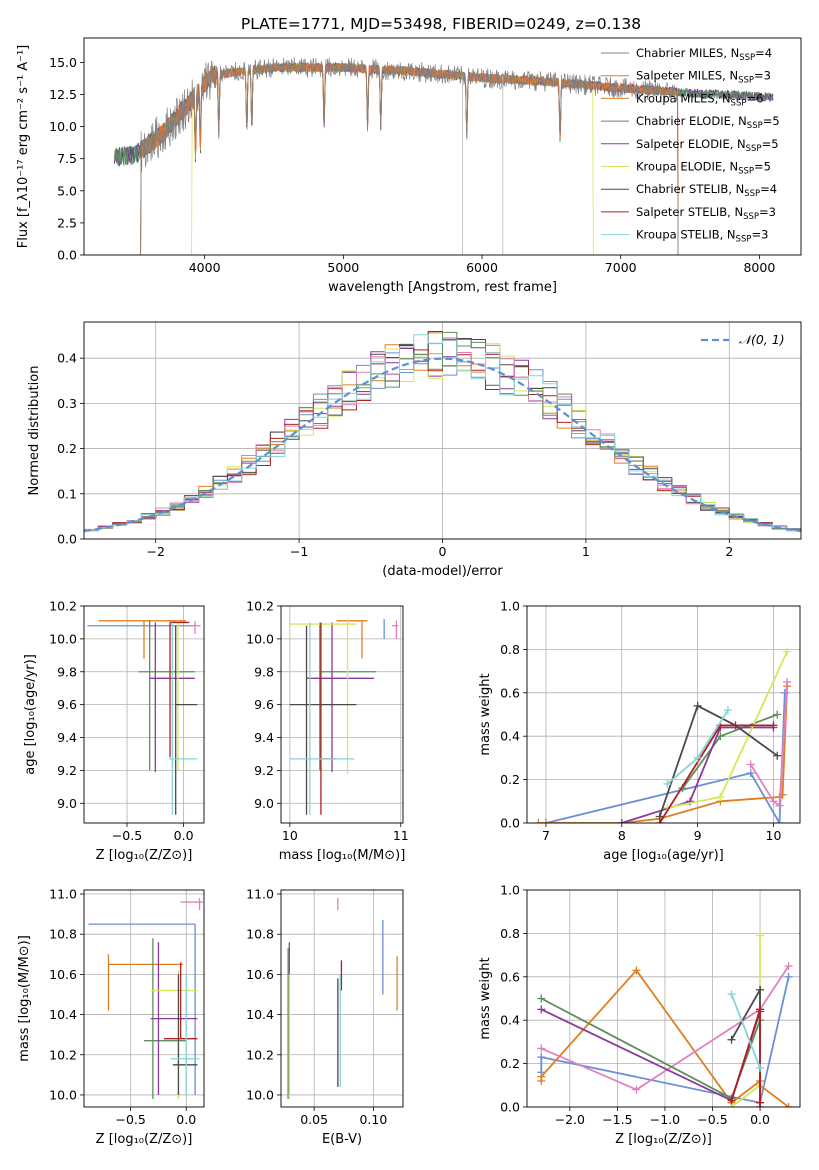 This screenshot has height=1170, width=819. I want to click on x-axis-label: age [log₁₀(age/yr)], so click(663, 855).